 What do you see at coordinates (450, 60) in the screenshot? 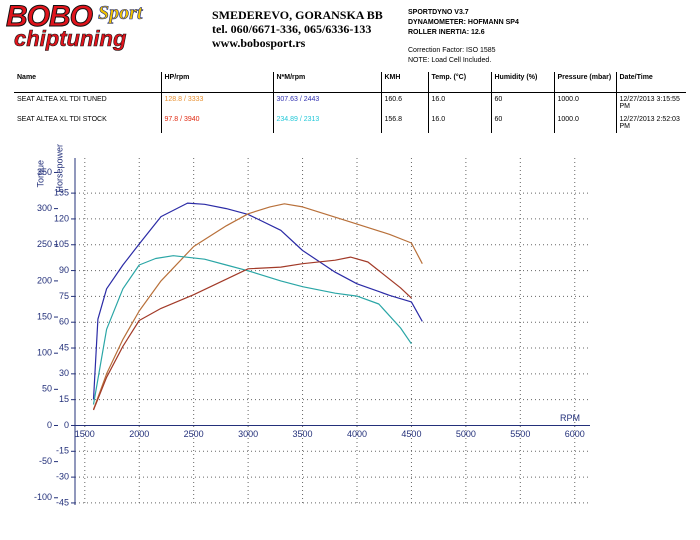
I see `note-line: NOTE: Load Cell Included.` at bounding box center [450, 60].